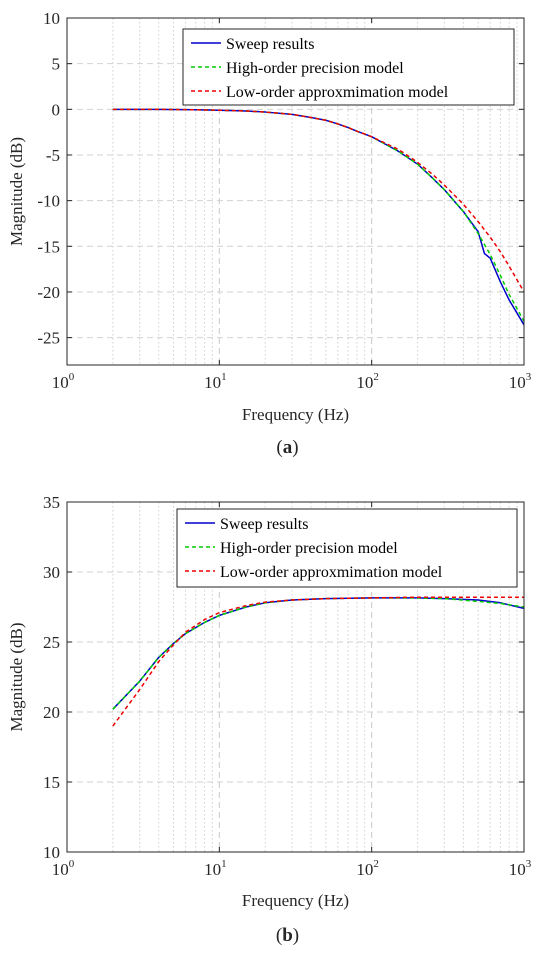 The height and width of the screenshot is (957, 550). I want to click on y-tick-label: -10, so click(48, 201).